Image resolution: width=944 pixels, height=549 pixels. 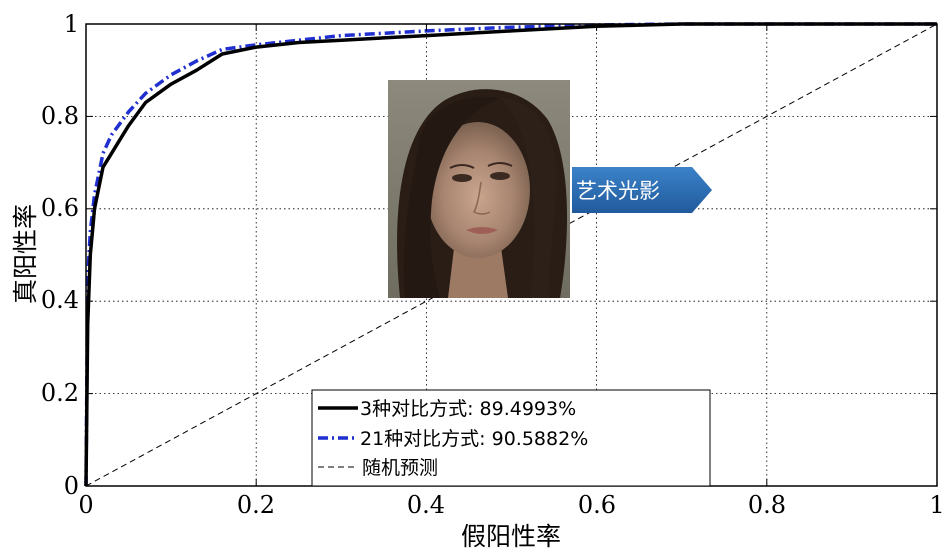 I want to click on legend-label-21: 21种对比方式: 90.5882%, so click(x=474, y=439).